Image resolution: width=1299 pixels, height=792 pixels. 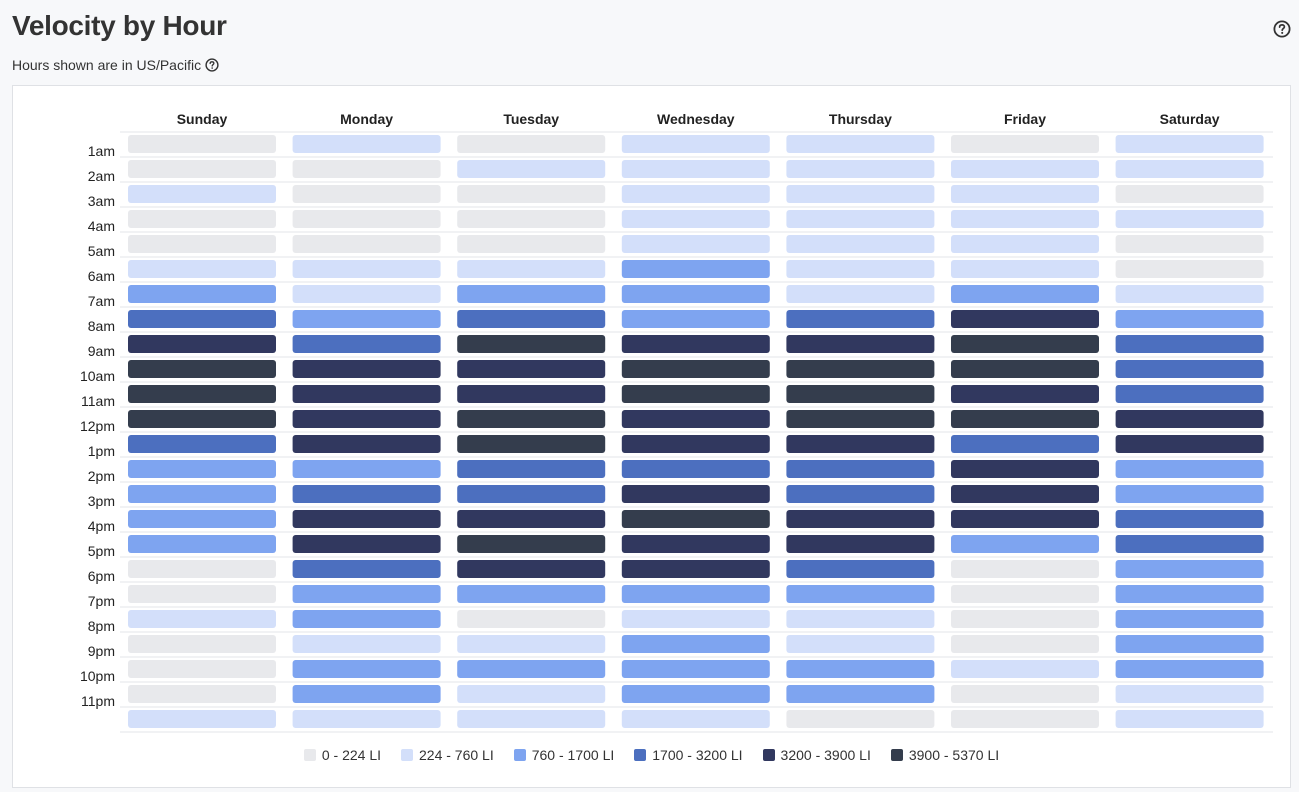 I want to click on legend-item: 3900 - 5370 LI, so click(x=944, y=755).